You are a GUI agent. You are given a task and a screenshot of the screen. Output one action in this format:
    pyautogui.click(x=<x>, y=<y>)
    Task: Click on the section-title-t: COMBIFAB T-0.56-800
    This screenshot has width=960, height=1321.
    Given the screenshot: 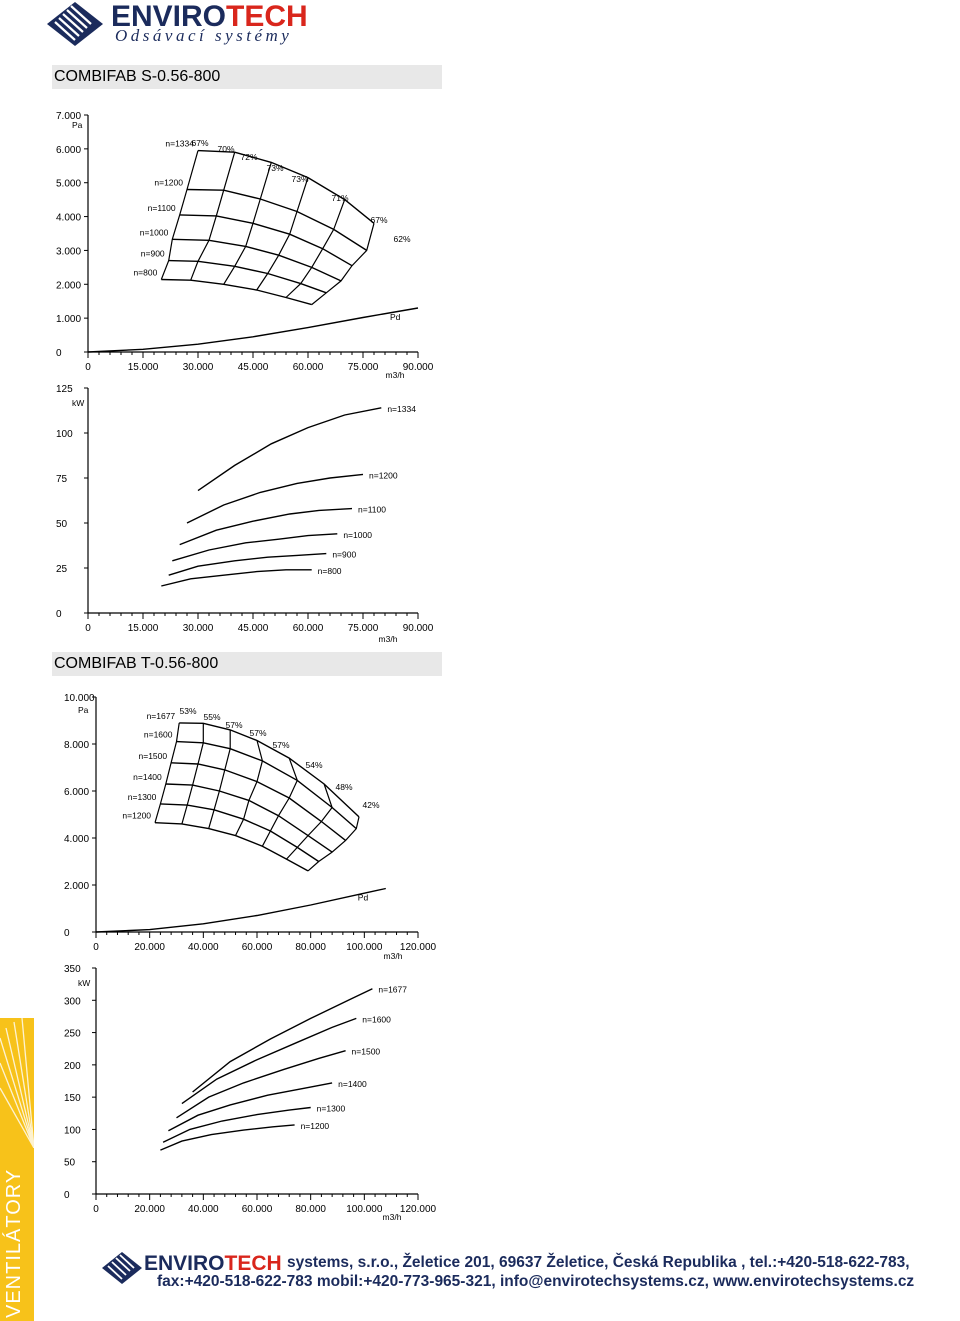 What is the action you would take?
    pyautogui.click(x=247, y=664)
    